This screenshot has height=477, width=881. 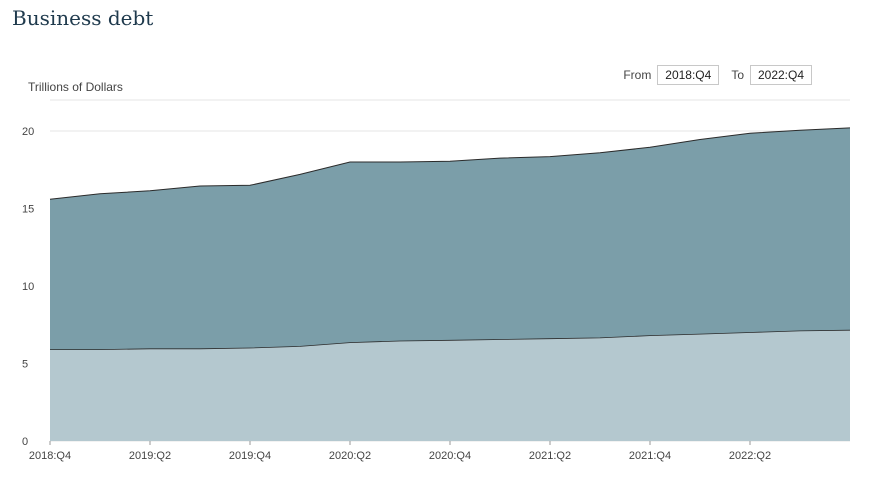 What do you see at coordinates (50, 456) in the screenshot?
I see `x-tick-label: 2018:Q4` at bounding box center [50, 456].